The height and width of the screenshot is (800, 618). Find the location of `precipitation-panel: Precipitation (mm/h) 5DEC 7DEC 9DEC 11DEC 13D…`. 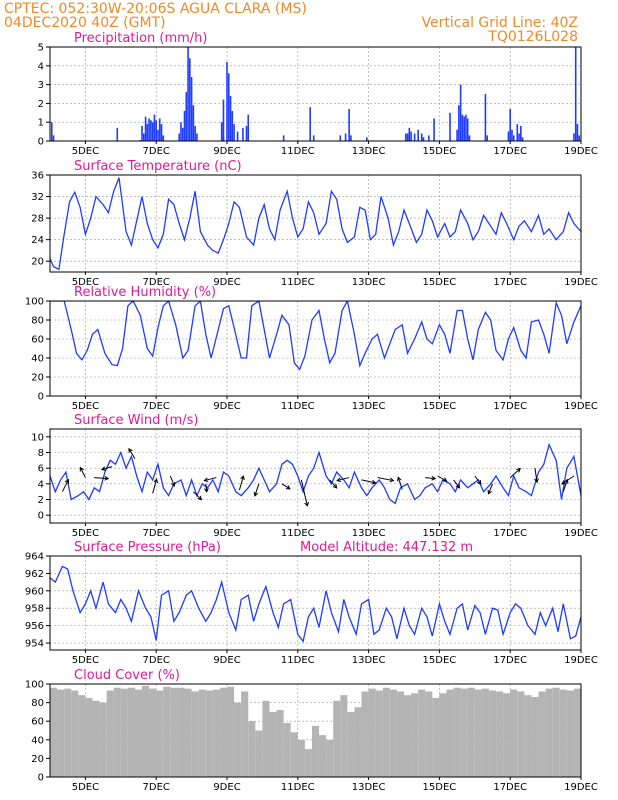

precipitation-panel: Precipitation (mm/h) 5DEC 7DEC 9DEC 11DEC 13D… is located at coordinates (318, 94).